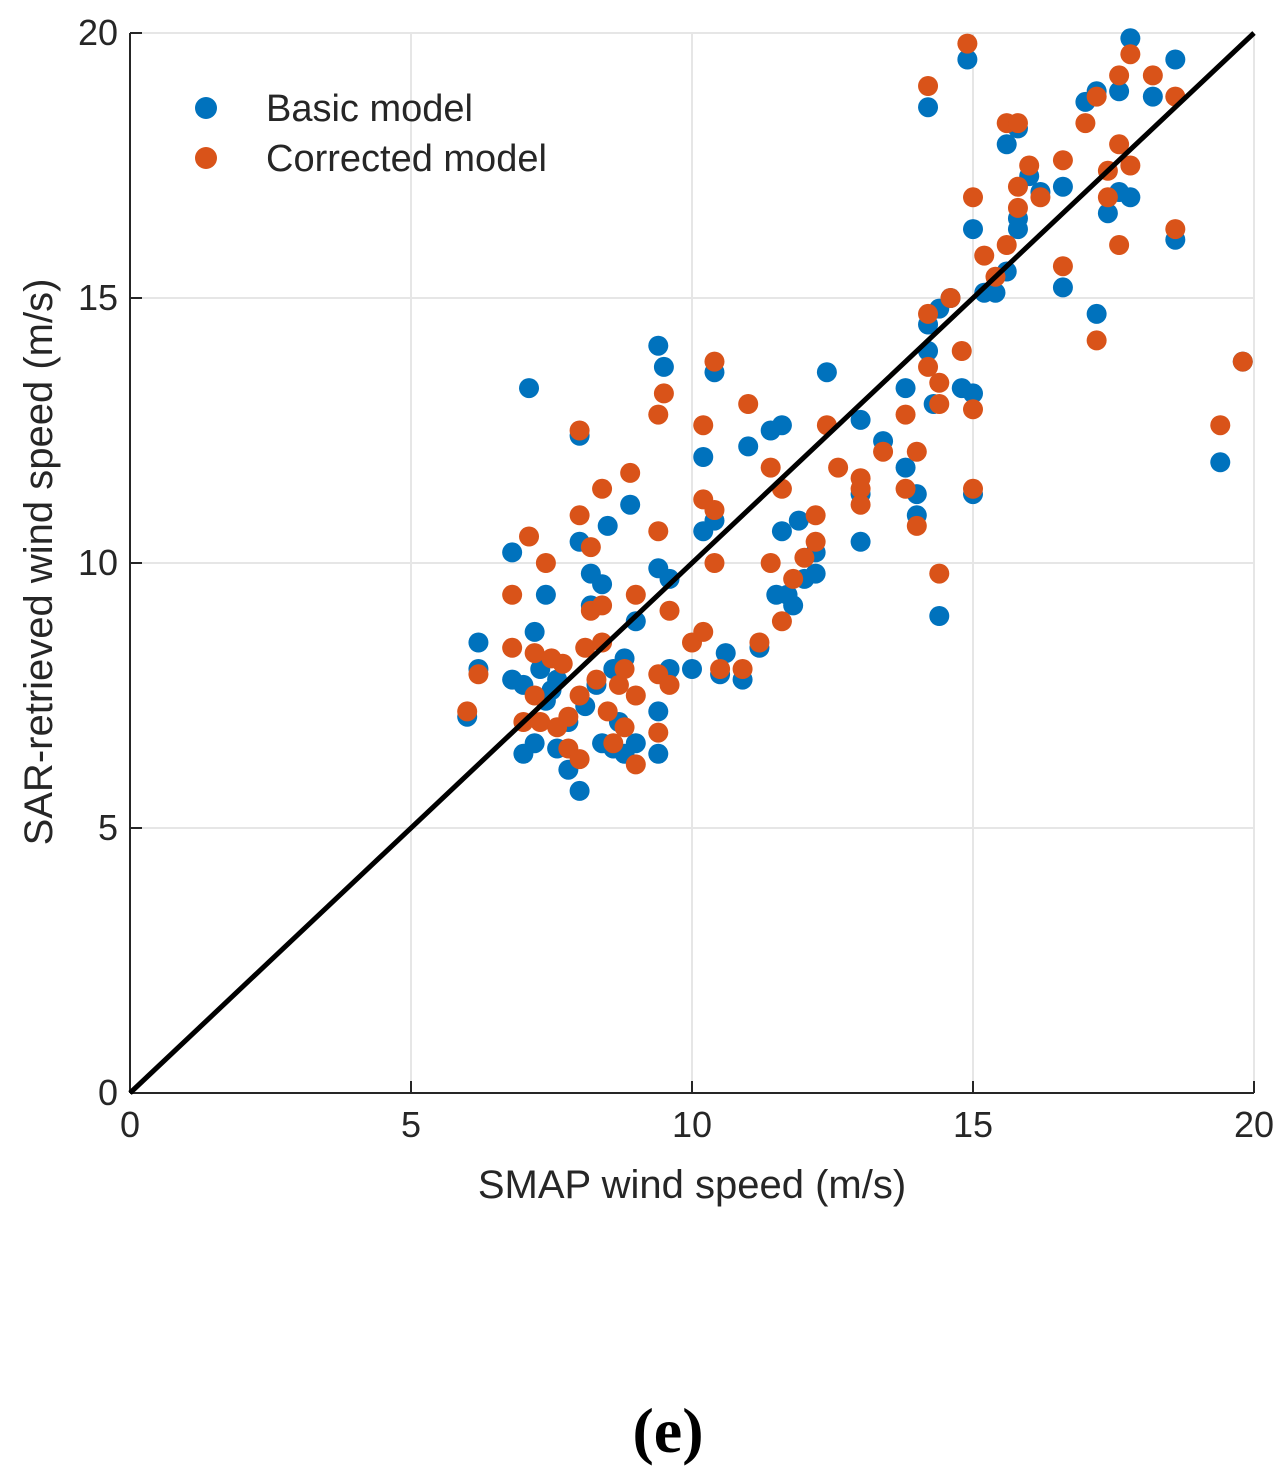 This screenshot has width=1287, height=1484. I want to click on y-tick-label: 15, so click(98, 297).